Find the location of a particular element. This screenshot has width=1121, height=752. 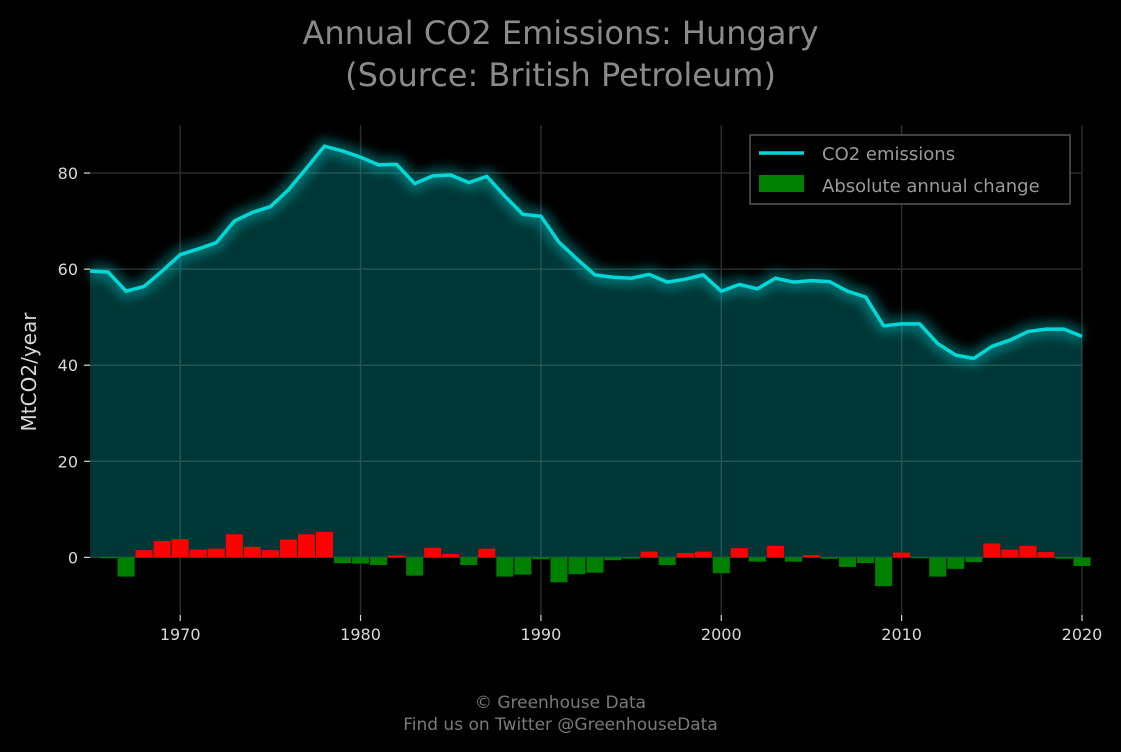

annual-change-bars is located at coordinates (595, 559).